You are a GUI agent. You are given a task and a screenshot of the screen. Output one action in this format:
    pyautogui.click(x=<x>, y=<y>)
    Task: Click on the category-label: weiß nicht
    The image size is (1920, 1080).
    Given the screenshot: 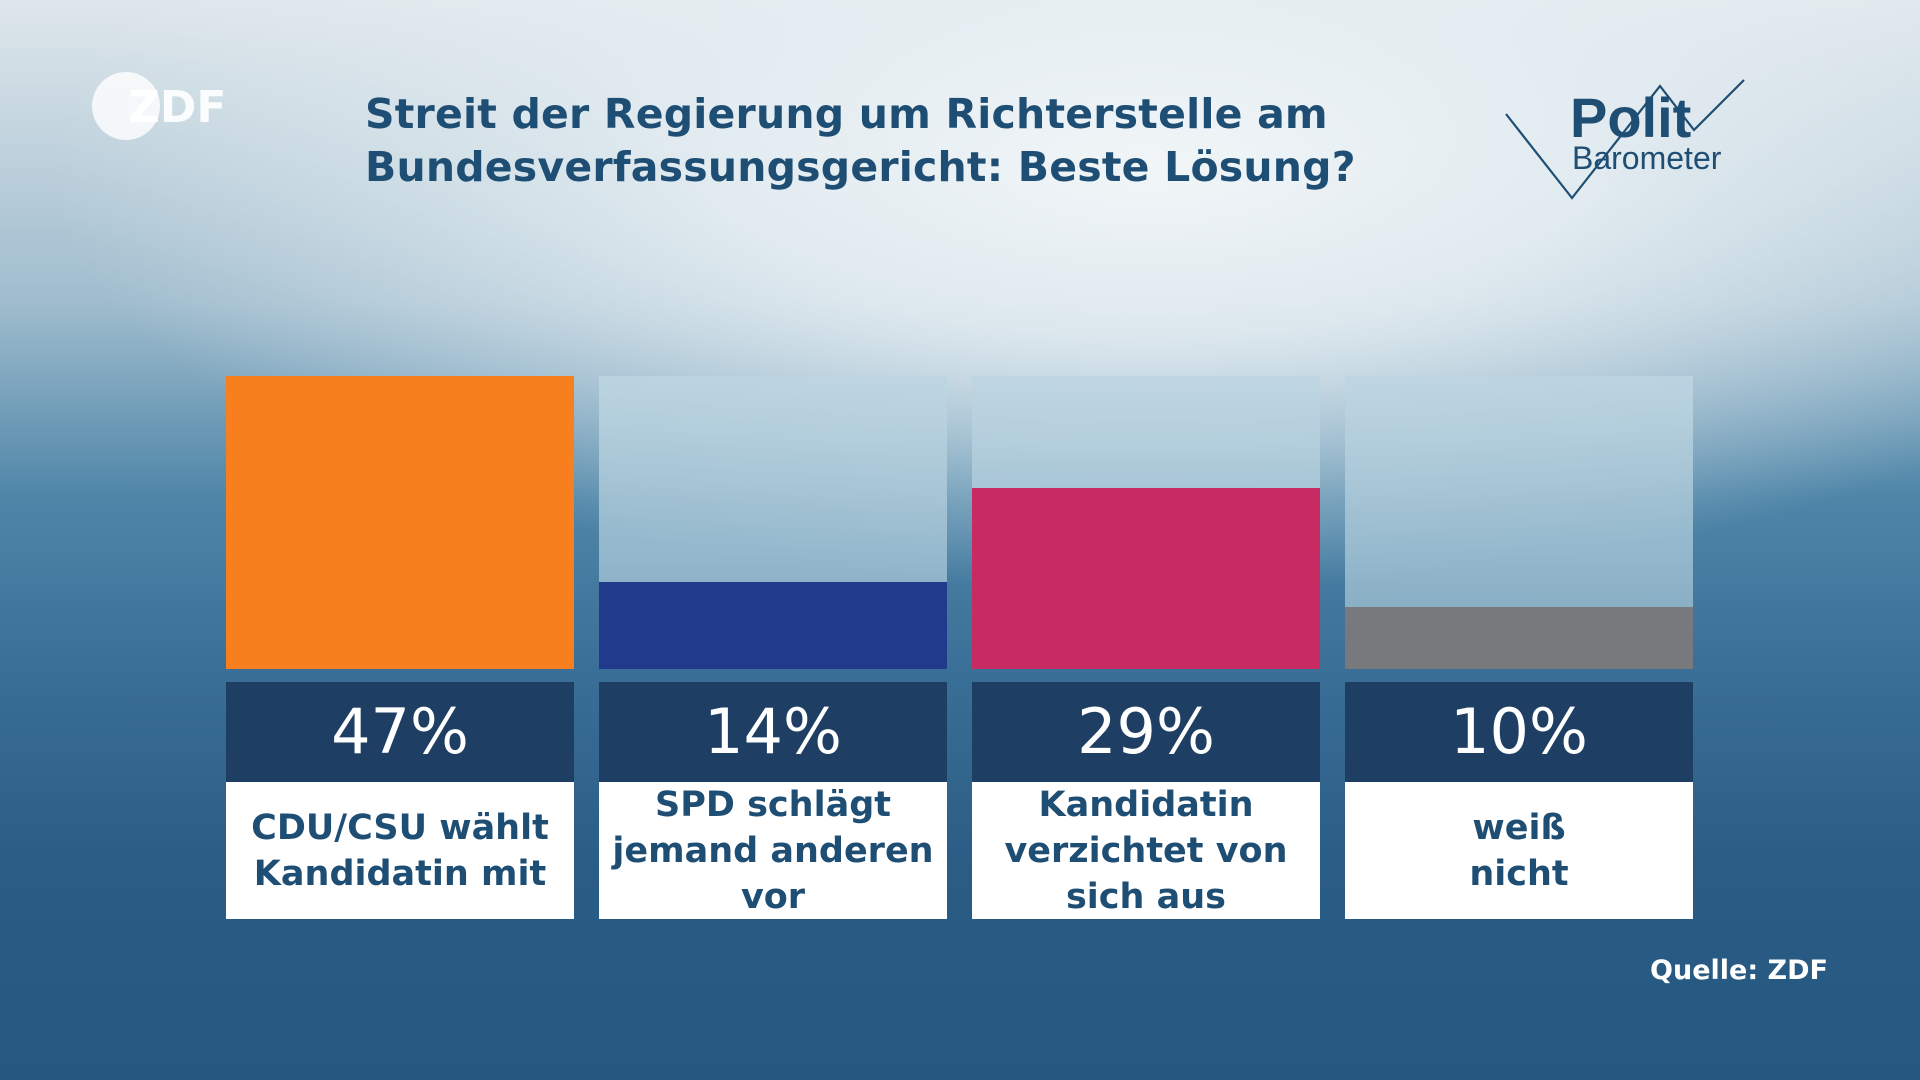 What is the action you would take?
    pyautogui.click(x=1519, y=850)
    